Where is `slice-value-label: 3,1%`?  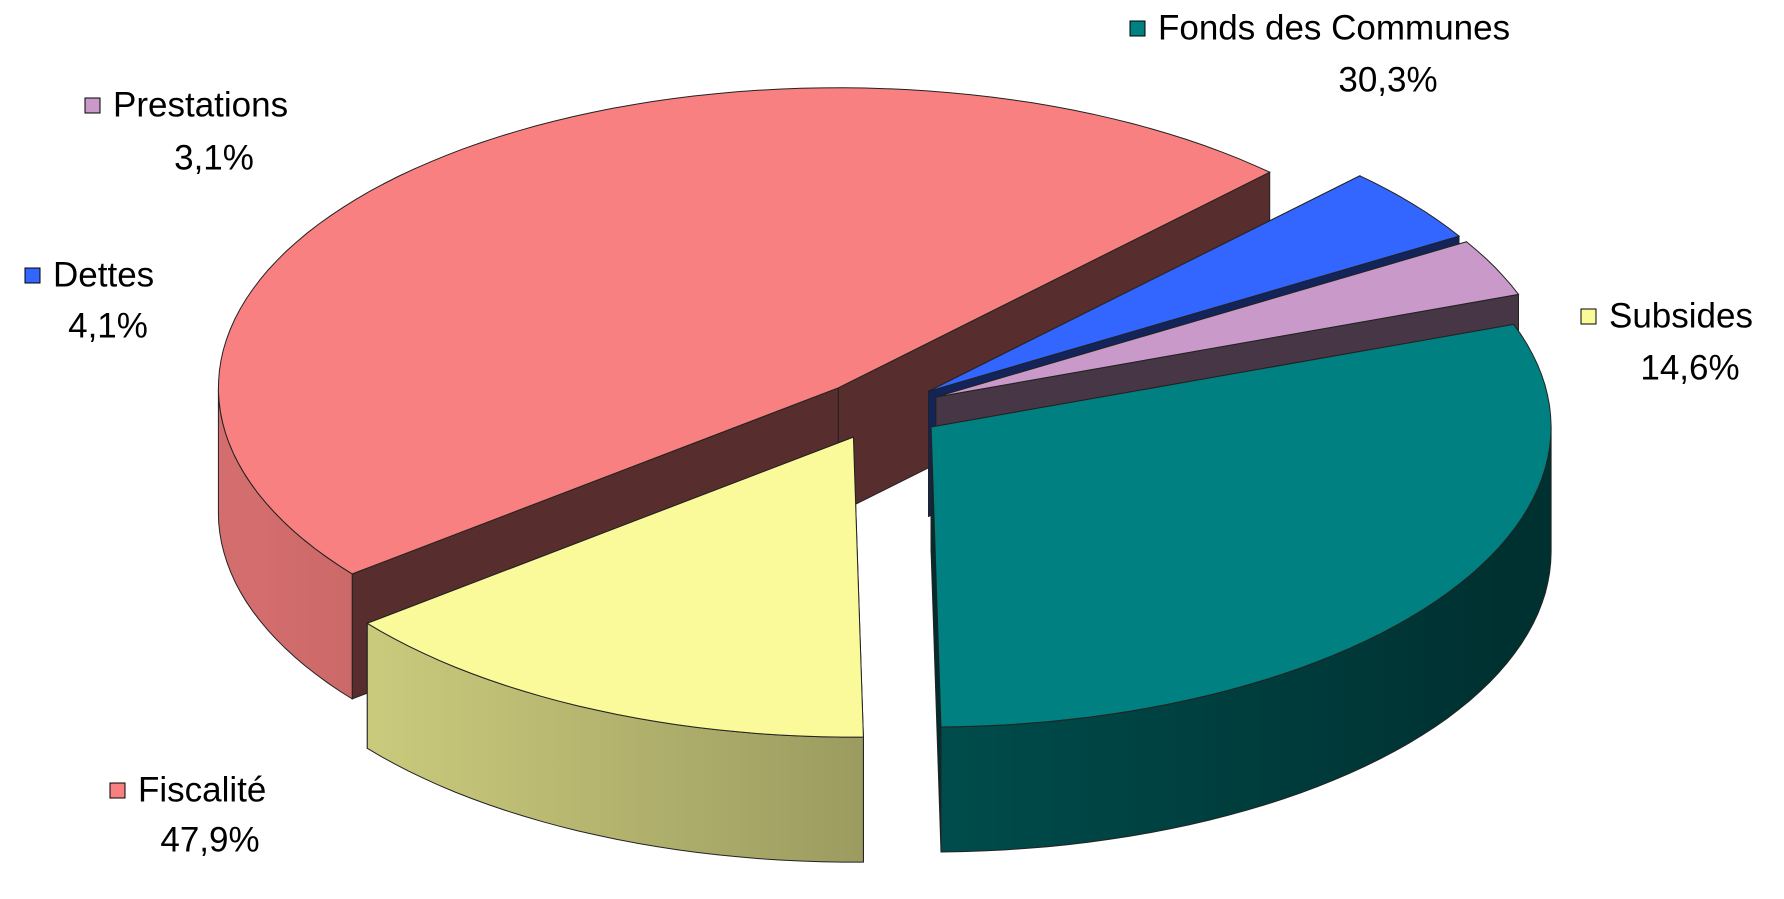
slice-value-label: 3,1% is located at coordinates (214, 157).